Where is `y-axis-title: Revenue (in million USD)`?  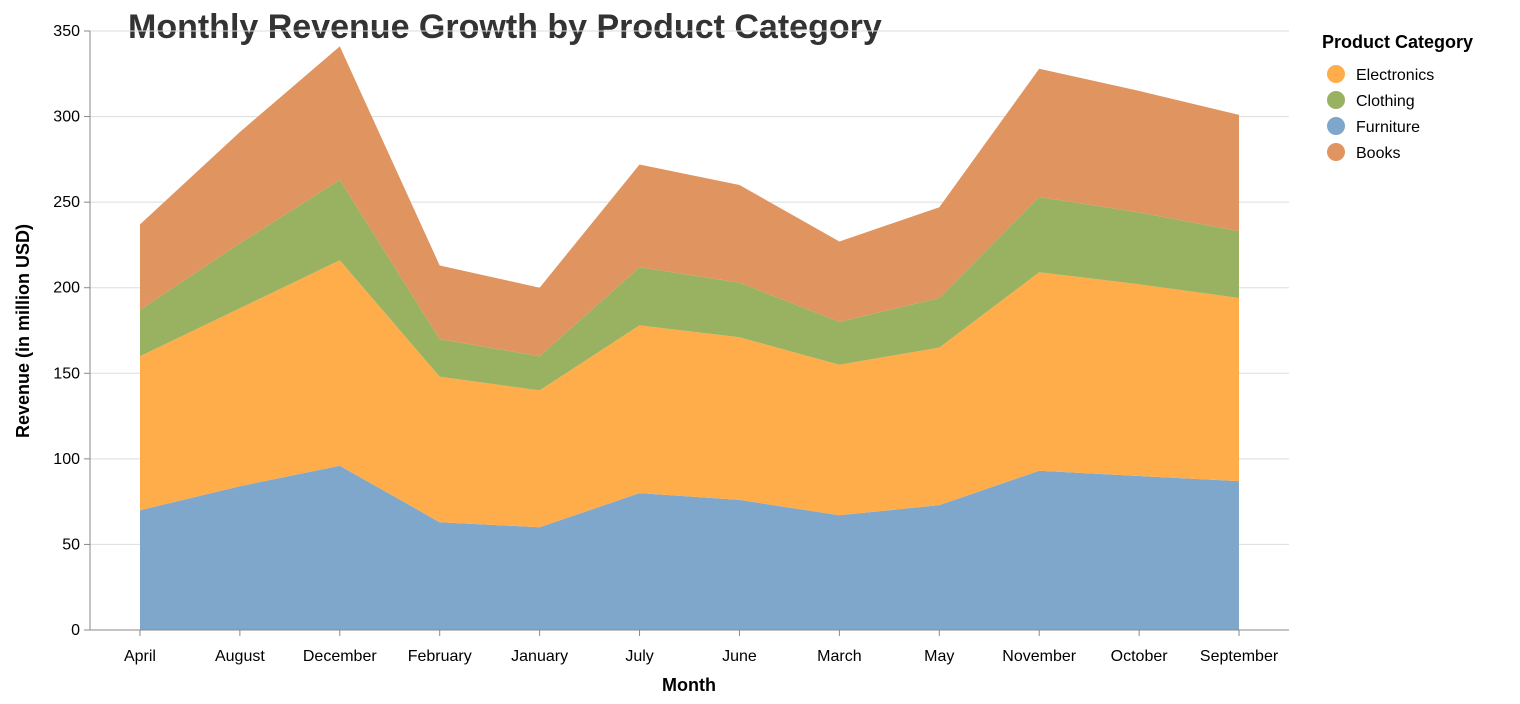
y-axis-title: Revenue (in million USD) is located at coordinates (23, 331).